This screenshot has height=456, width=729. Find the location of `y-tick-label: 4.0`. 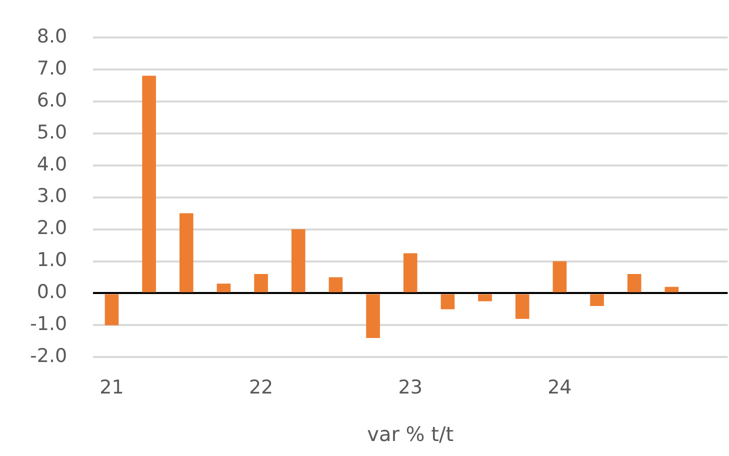

y-tick-label: 4.0 is located at coordinates (52, 164).